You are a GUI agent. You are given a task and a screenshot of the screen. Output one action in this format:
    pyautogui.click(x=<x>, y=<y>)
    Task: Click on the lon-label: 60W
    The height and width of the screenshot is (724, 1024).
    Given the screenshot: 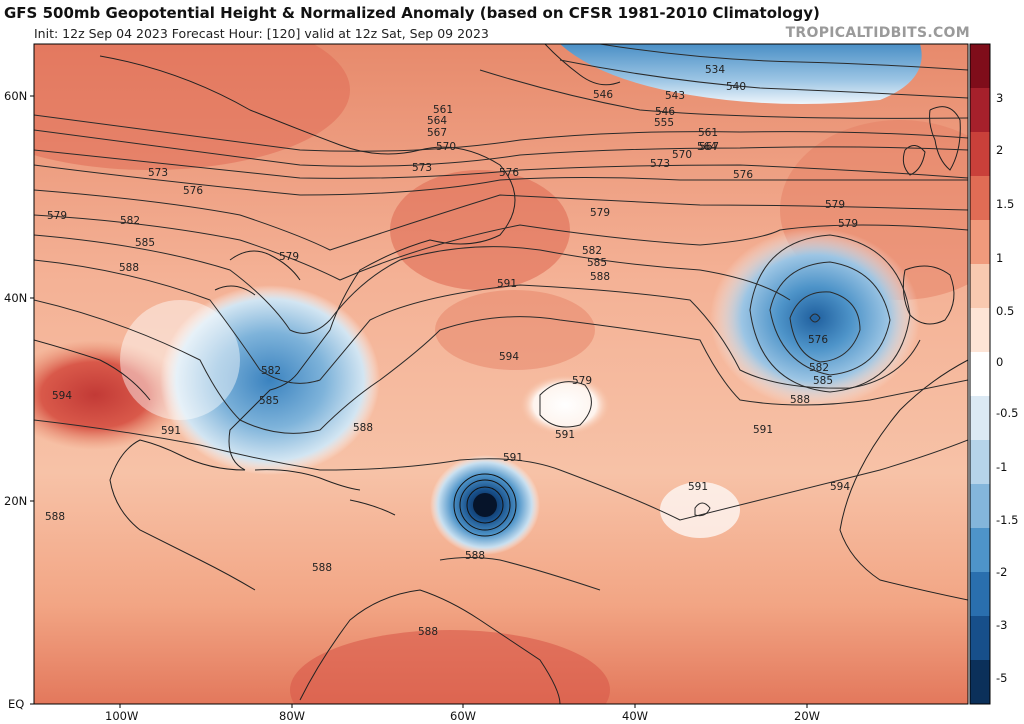 What is the action you would take?
    pyautogui.click(x=463, y=716)
    